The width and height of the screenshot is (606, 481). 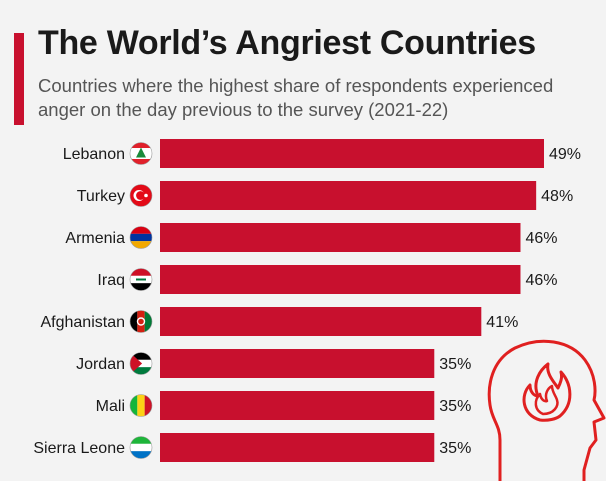 I want to click on category-label-sierra-leone: Sierra Leone, so click(x=79, y=448).